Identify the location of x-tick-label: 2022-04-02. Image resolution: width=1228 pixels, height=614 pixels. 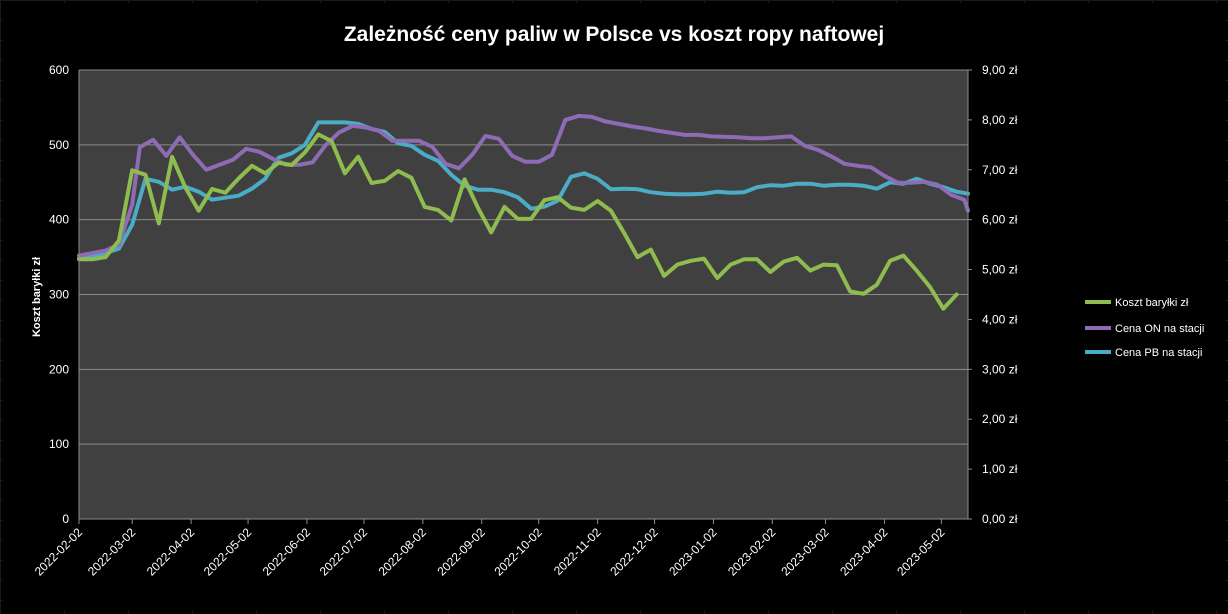
(171, 552).